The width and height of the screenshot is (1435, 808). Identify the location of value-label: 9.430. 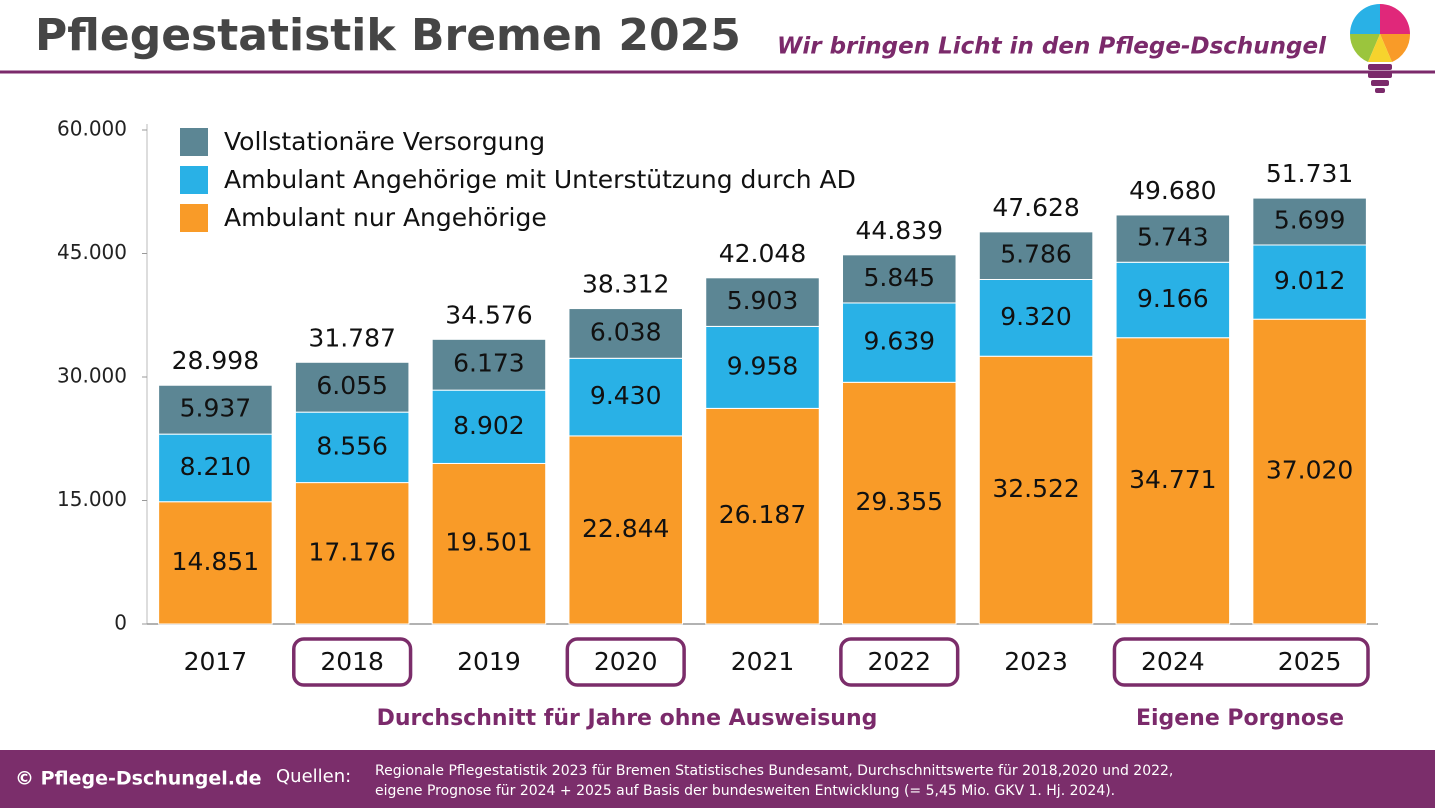
(626, 395).